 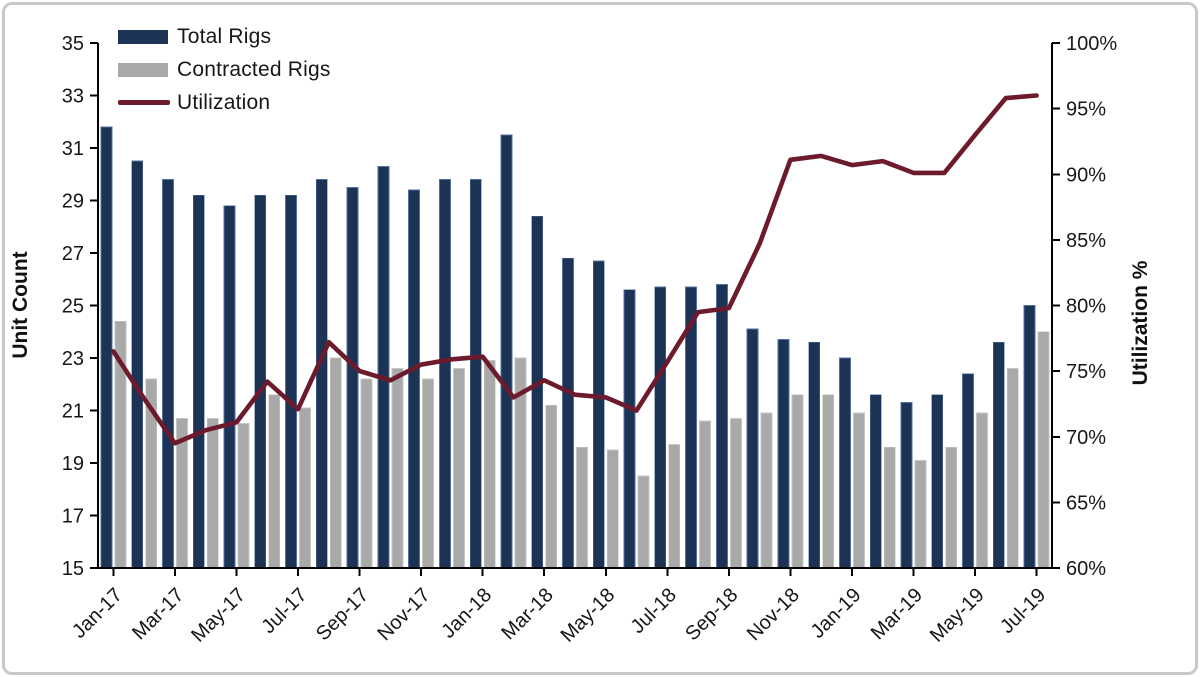 I want to click on contracted-rigs-swatch-icon, so click(x=143, y=69).